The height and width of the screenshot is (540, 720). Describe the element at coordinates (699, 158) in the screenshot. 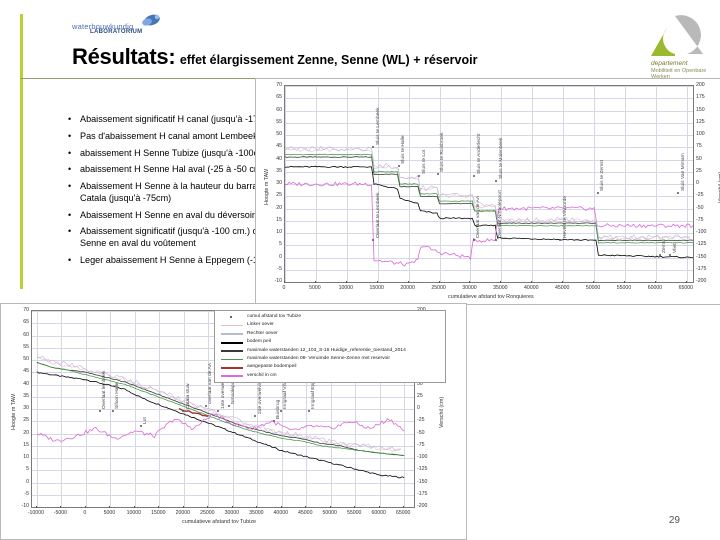

I see `y2-tick-label: 50` at that location.